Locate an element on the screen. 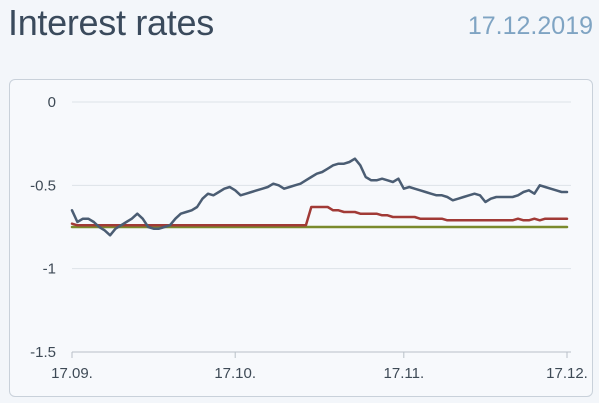 Image resolution: width=599 pixels, height=403 pixels. y-tick-label: -0.5 is located at coordinates (43, 185).